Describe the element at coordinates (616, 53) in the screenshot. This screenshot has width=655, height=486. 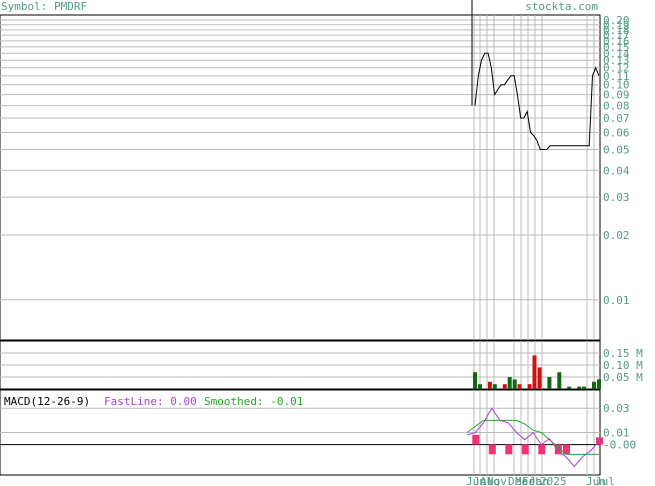
I see `price-tick-label: 0.14` at that location.